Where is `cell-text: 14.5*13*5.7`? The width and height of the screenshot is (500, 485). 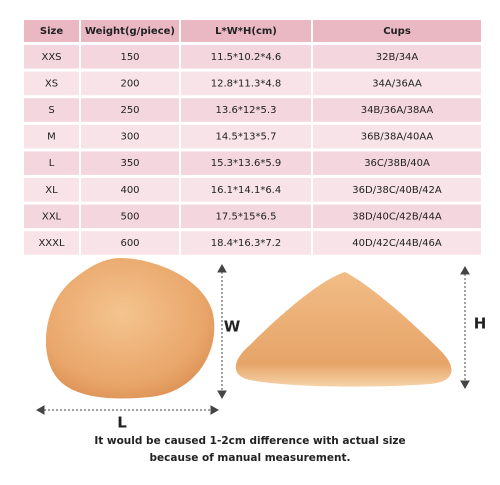 cell-text: 14.5*13*5.7 is located at coordinates (246, 137).